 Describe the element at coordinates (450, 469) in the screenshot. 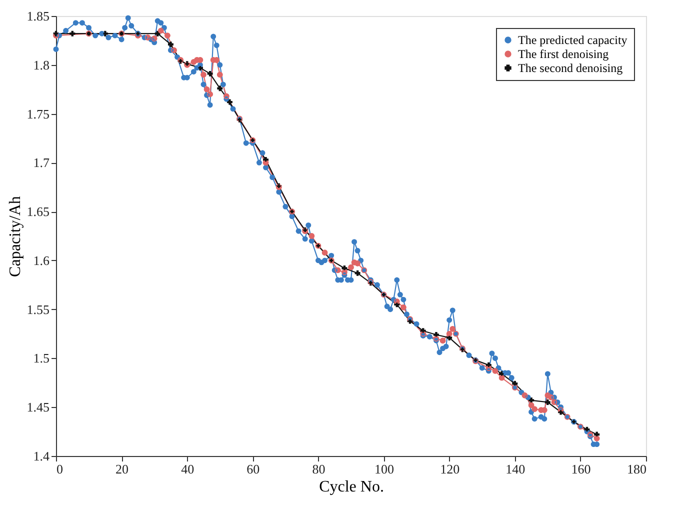

I see `x-tick-label: 120` at that location.